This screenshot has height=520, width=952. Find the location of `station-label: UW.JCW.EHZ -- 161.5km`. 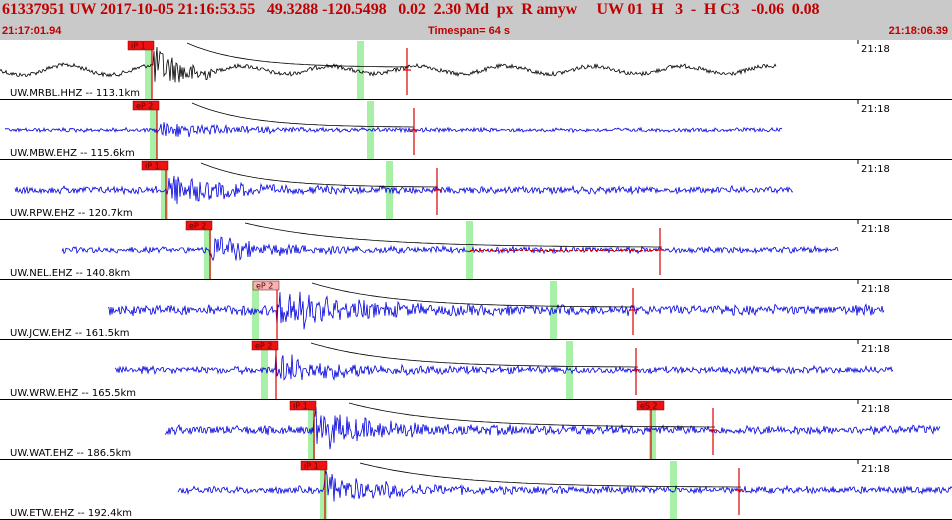

station-label: UW.JCW.EHZ -- 161.5km is located at coordinates (70, 333).